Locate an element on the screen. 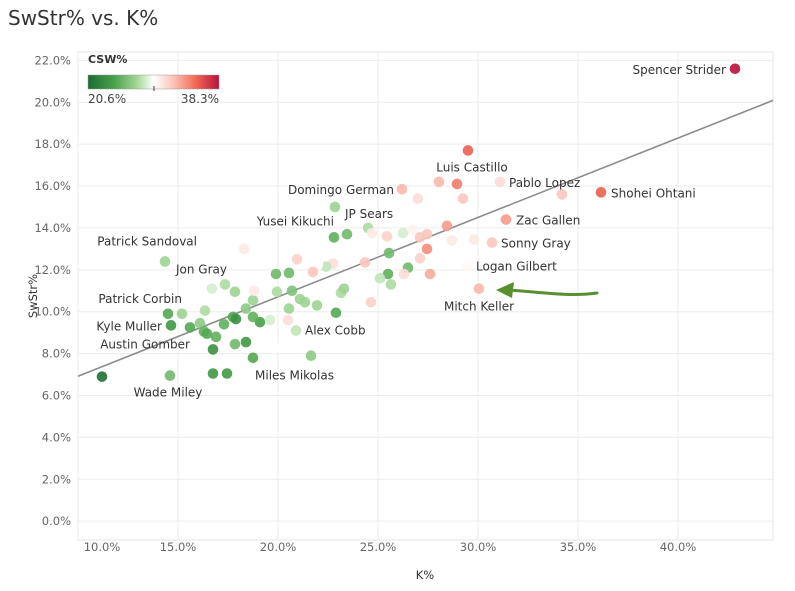 This screenshot has height=591, width=795. data-point-spencer-strider is located at coordinates (735, 69).